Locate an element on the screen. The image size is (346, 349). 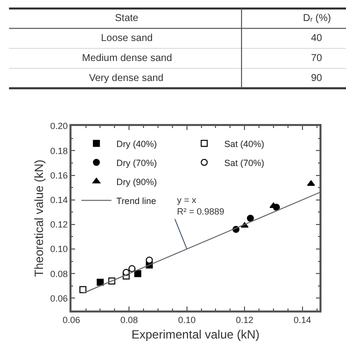
data-label: 70 is located at coordinates (317, 58).